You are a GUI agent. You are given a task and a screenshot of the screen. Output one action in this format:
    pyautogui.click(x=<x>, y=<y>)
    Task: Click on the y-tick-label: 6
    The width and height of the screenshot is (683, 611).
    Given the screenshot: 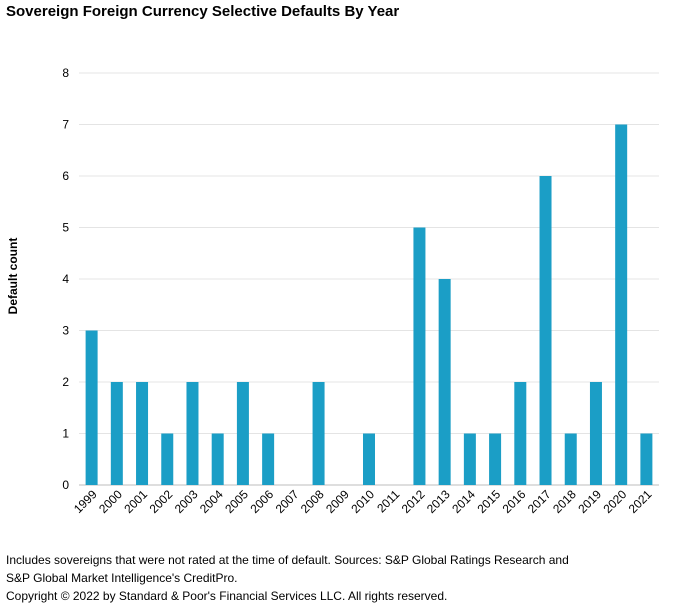 What is the action you would take?
    pyautogui.click(x=65, y=176)
    